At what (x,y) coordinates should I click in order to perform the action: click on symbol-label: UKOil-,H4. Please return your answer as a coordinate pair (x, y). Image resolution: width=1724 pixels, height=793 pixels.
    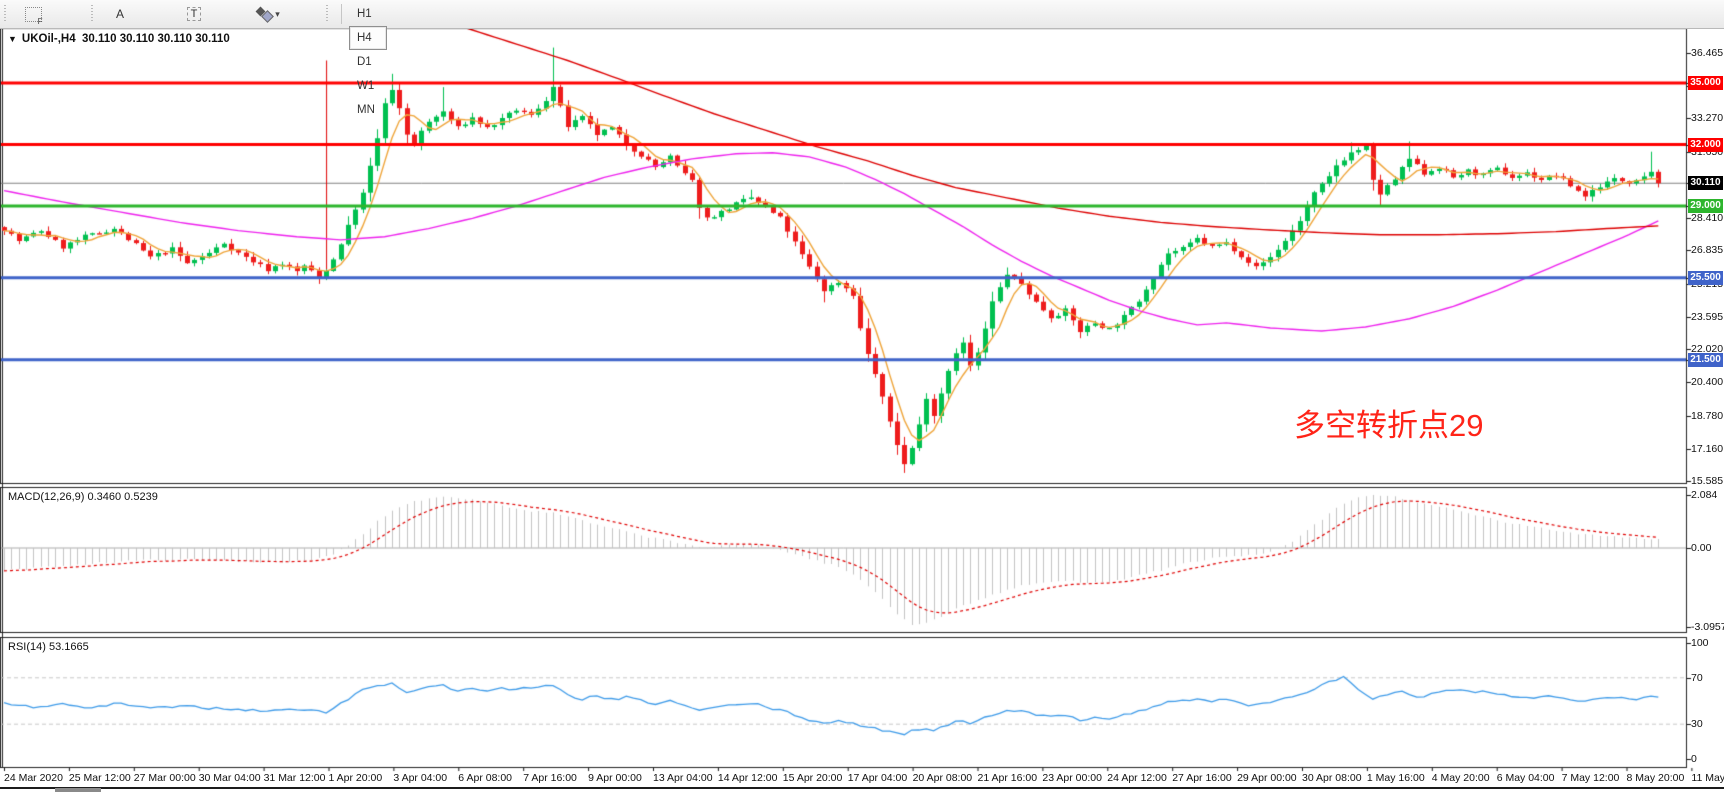
    Looking at the image, I should click on (48, 39).